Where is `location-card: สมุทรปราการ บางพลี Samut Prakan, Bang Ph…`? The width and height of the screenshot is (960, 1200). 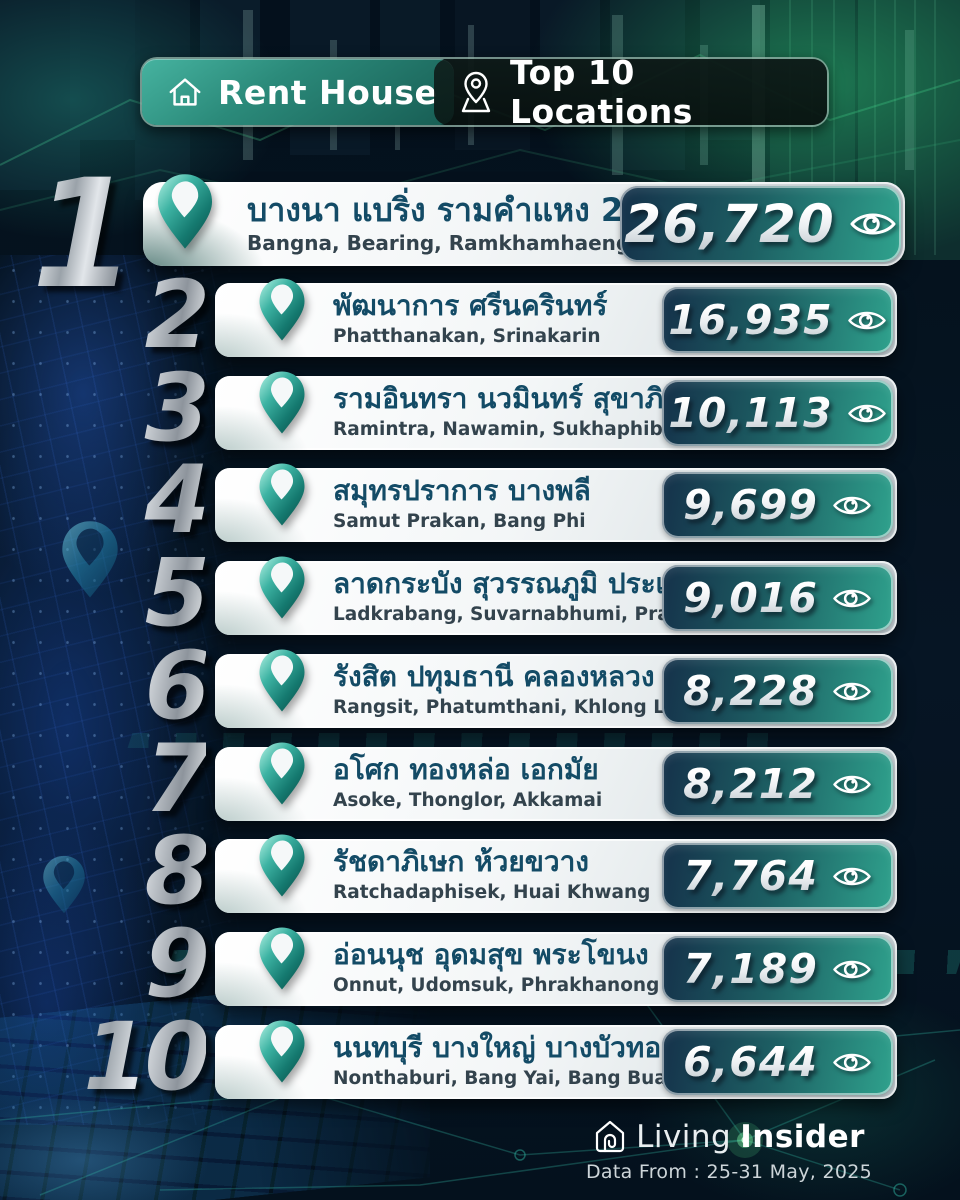 location-card: สมุทรปราการ บางพลี Samut Prakan, Bang Ph… is located at coordinates (556, 502).